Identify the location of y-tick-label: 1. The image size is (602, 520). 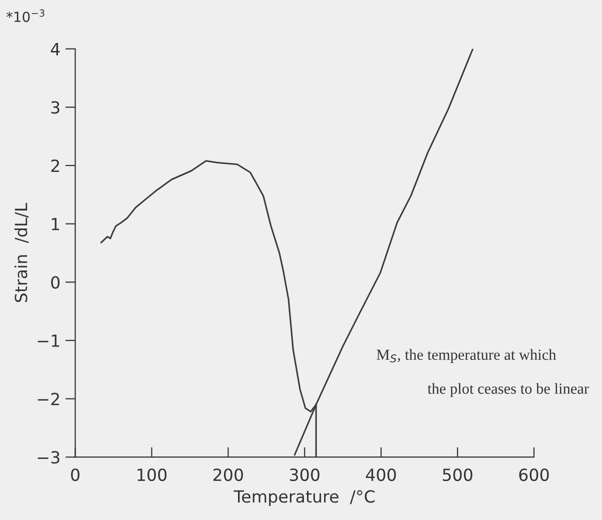
(56, 224).